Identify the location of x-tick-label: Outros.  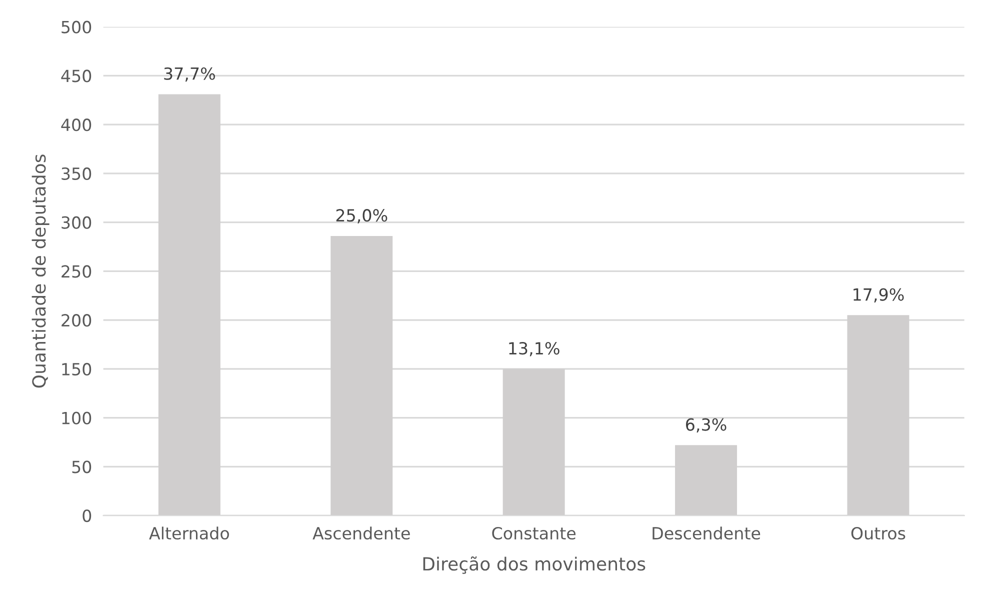
(878, 533).